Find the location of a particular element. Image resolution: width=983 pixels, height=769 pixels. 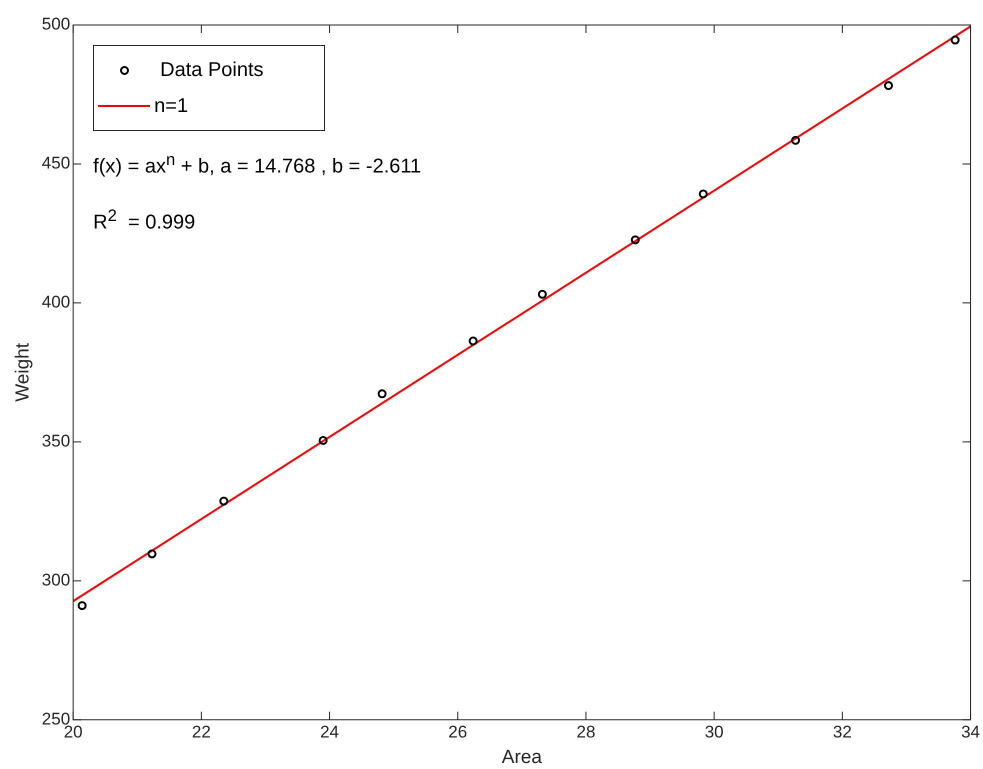

y-tick-label: 500 is located at coordinates (56, 24).